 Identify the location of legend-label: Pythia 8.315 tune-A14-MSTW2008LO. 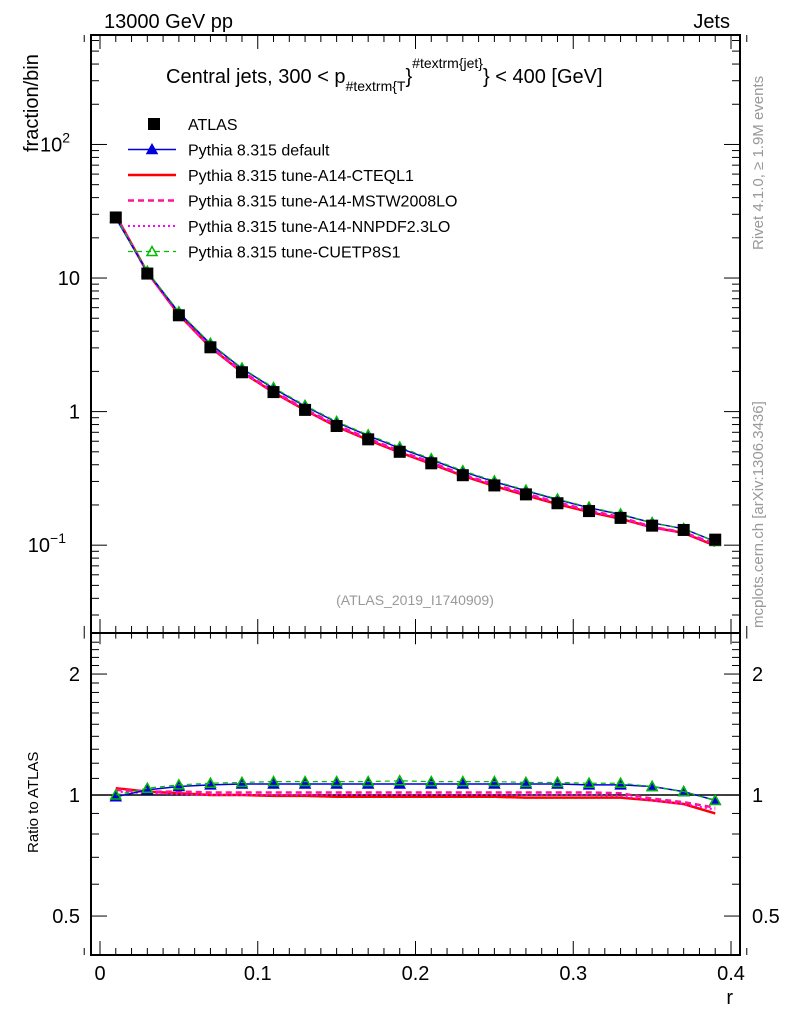
(322, 202).